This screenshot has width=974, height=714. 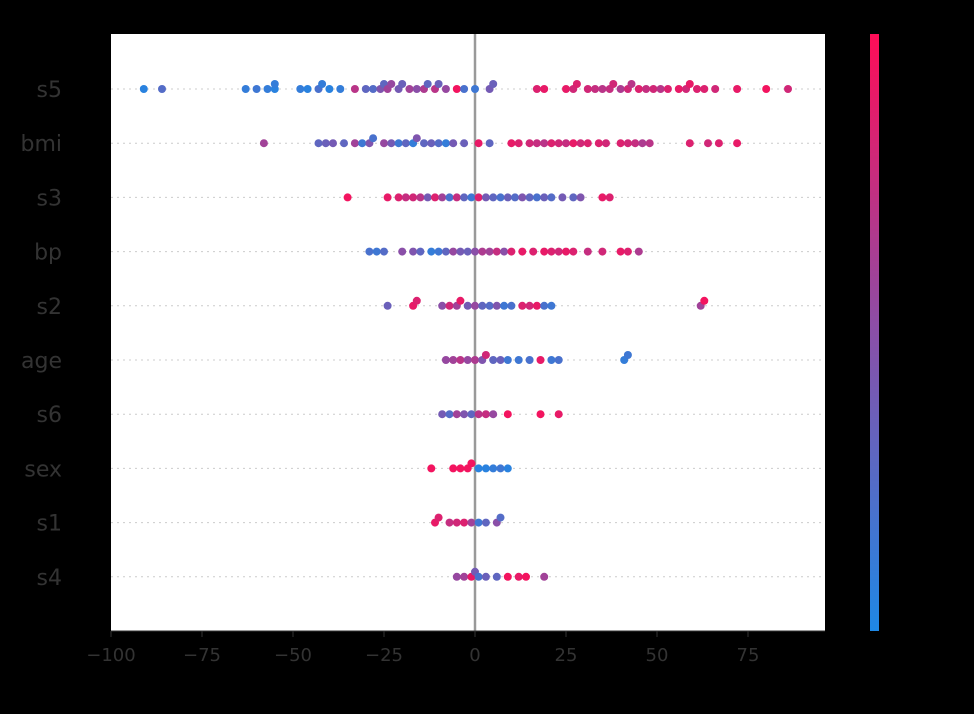 I want to click on x-tick-label: −25, so click(x=384, y=655).